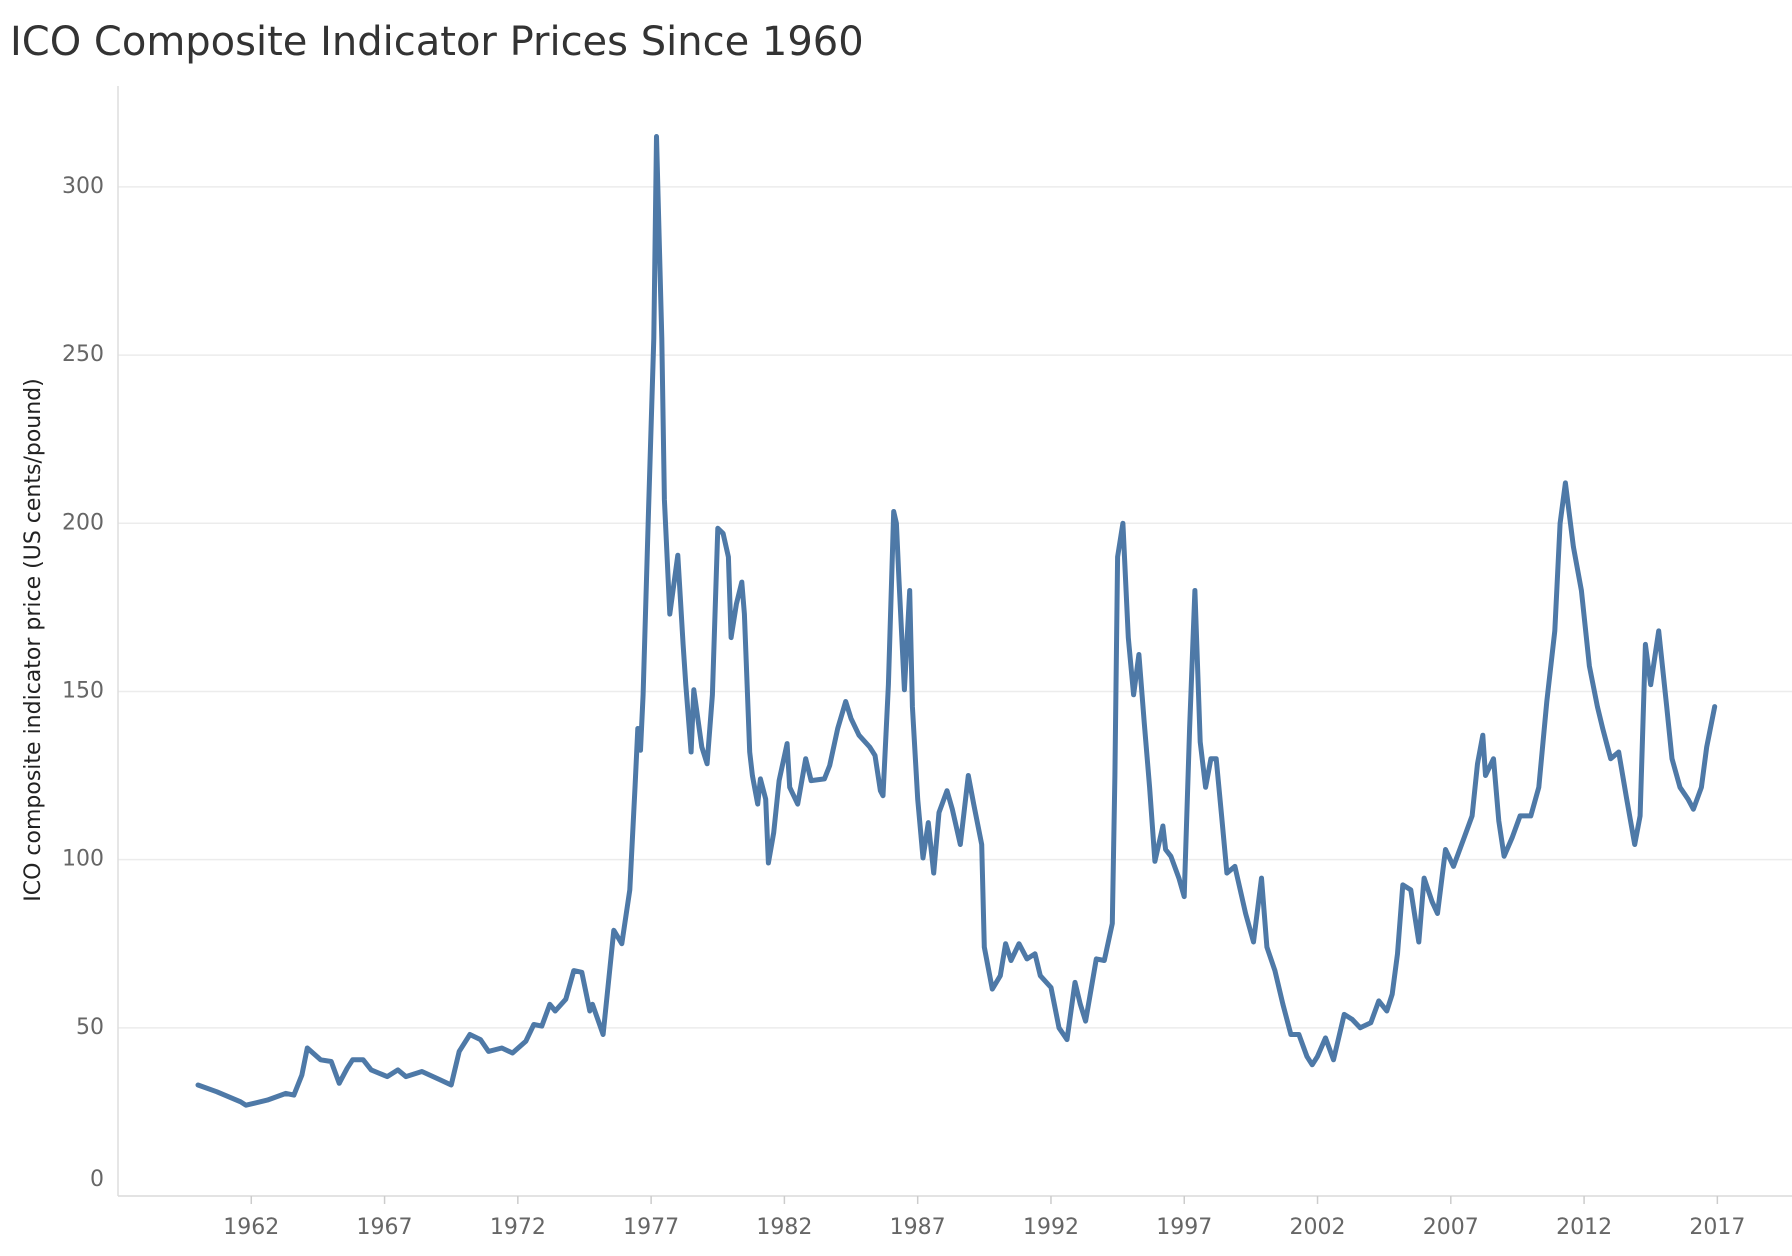 Image resolution: width=1792 pixels, height=1256 pixels. I want to click on y-tick-label: 300, so click(83, 186).